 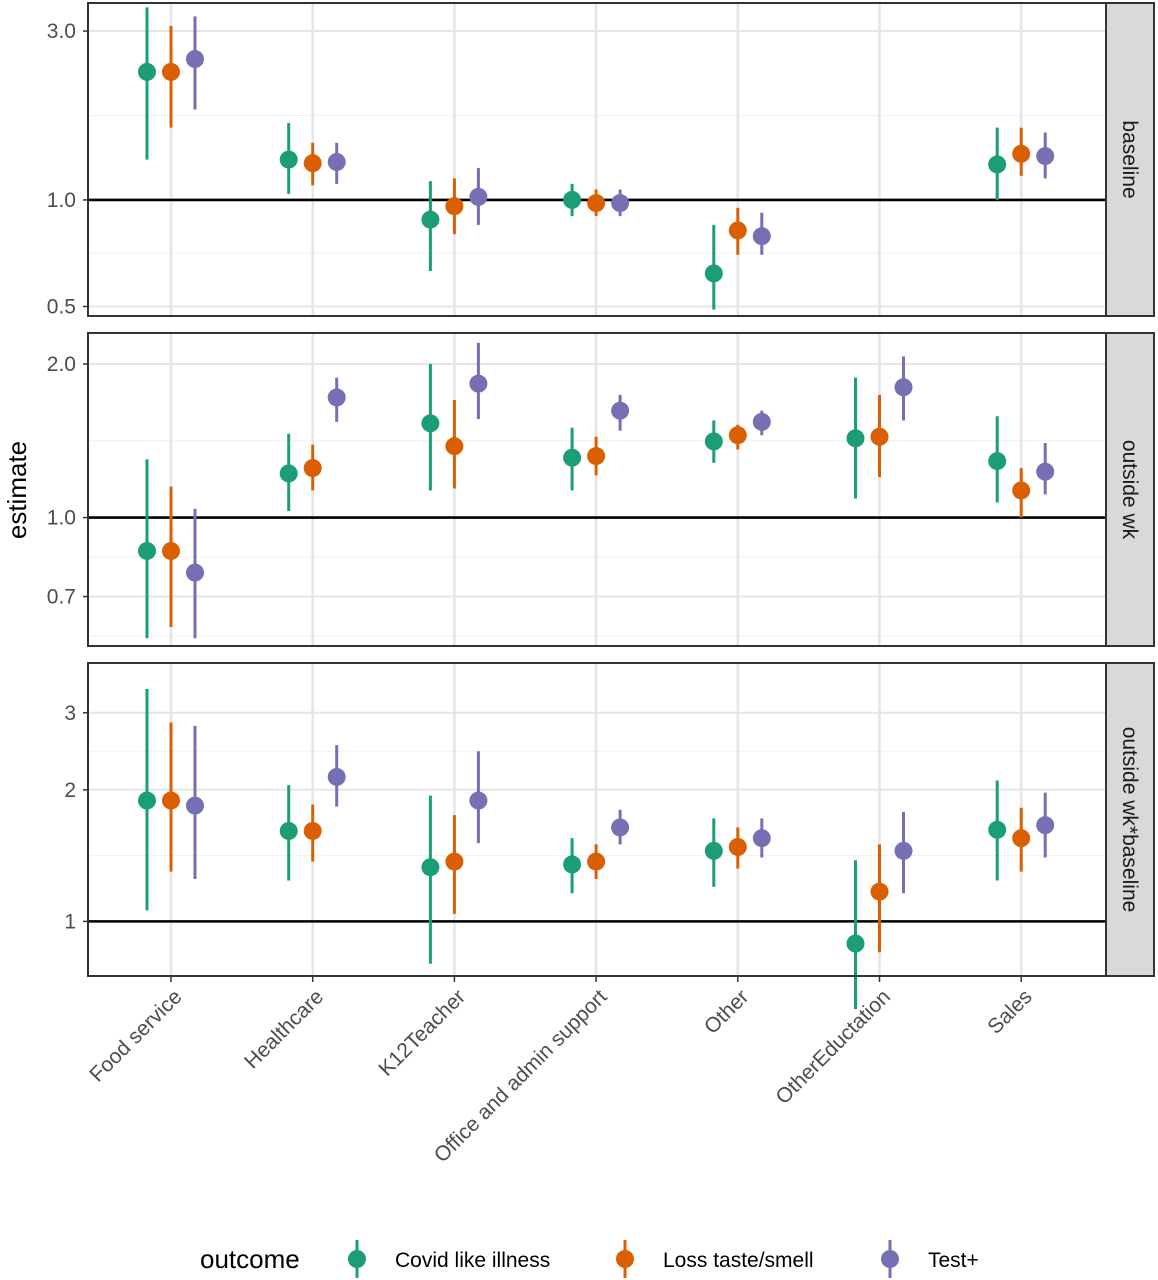 What do you see at coordinates (61, 597) in the screenshot?
I see `y-tick-label: 0.7` at bounding box center [61, 597].